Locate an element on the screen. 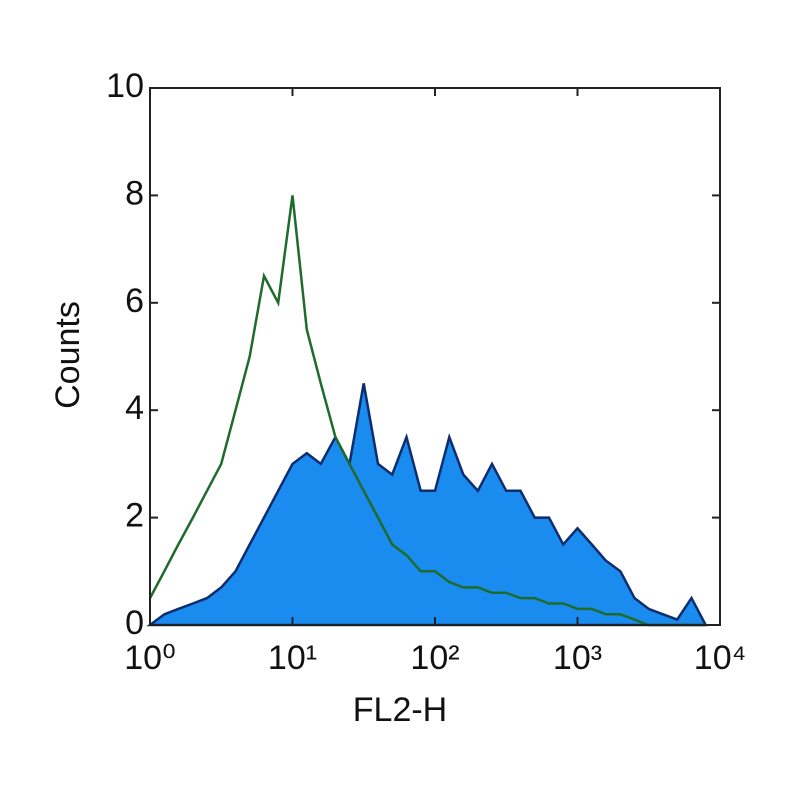 This screenshot has height=805, width=800. y-tick-label: 4 is located at coordinates (134, 408).